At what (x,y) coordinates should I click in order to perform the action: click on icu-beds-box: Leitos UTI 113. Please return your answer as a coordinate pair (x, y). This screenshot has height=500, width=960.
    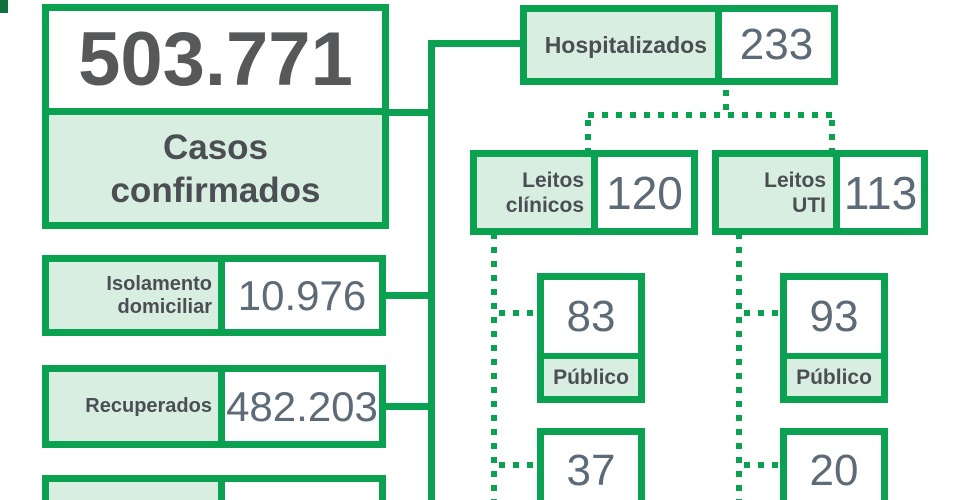
    Looking at the image, I should click on (820, 192).